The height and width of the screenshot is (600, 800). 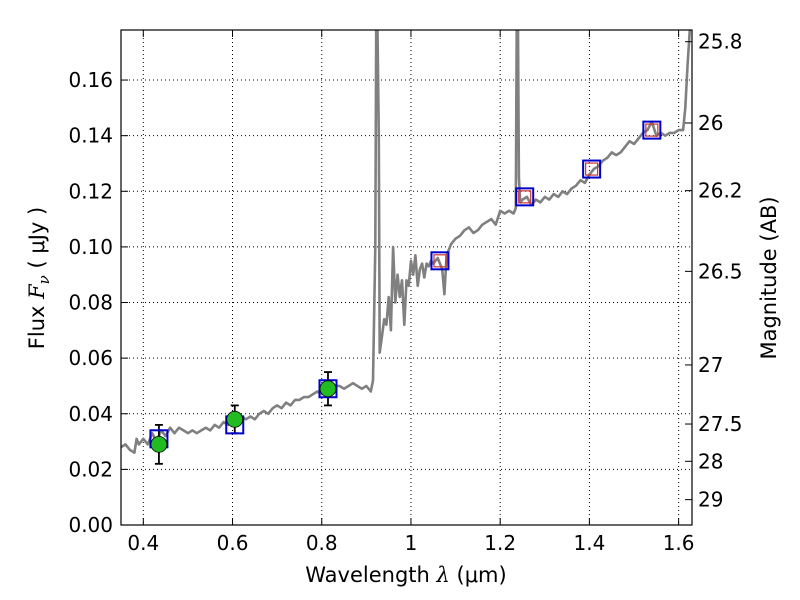 What do you see at coordinates (90, 303) in the screenshot?
I see `y-tick-label: 0.08` at bounding box center [90, 303].